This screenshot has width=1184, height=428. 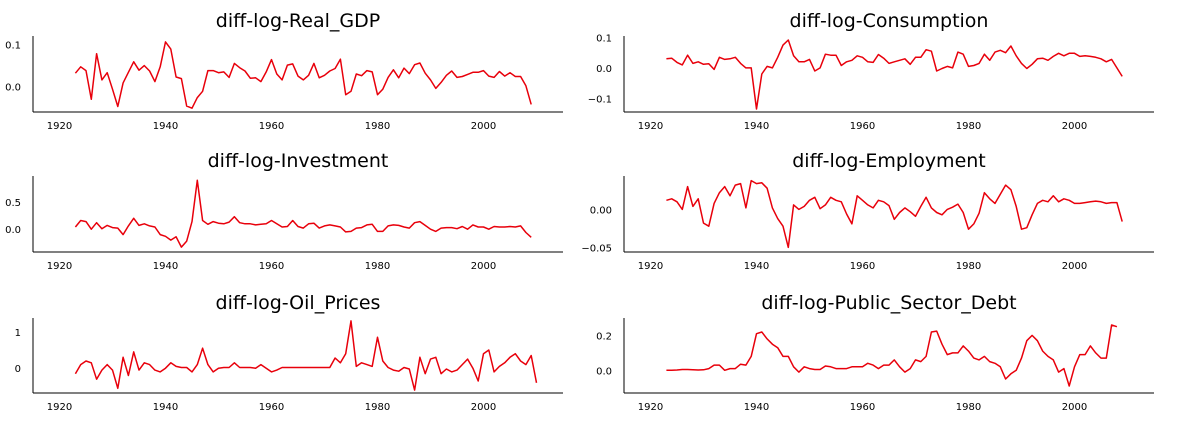 I want to click on y-tick-label: 0.5, so click(x=13, y=203).